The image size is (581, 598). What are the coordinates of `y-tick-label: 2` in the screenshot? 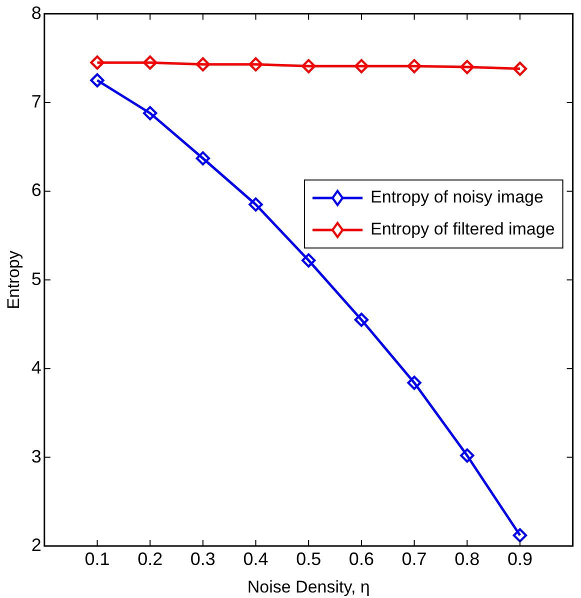 It's located at (36, 544).